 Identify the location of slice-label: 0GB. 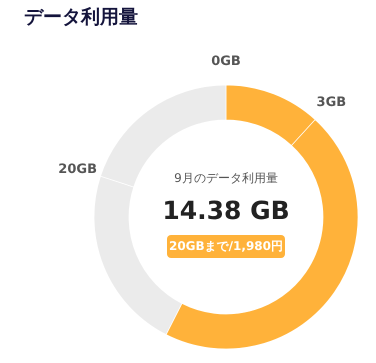
(226, 61).